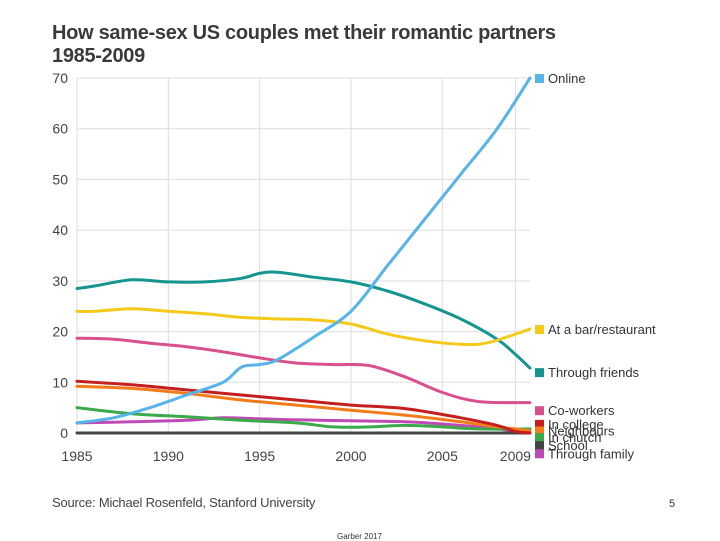 The image size is (720, 541). Describe the element at coordinates (303, 425) in the screenshot. I see `series-line-through-family` at that location.